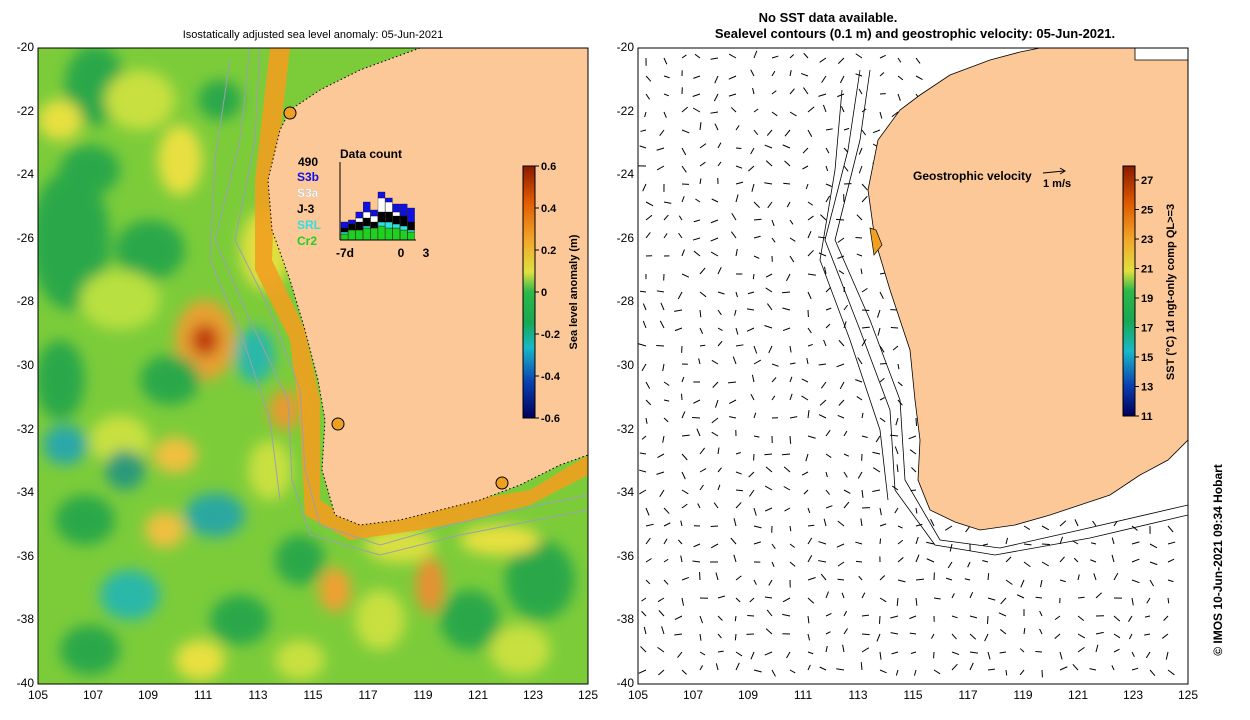 The height and width of the screenshot is (720, 1250). What do you see at coordinates (25, 110) in the screenshot?
I see `y-tick-label: -22` at bounding box center [25, 110].